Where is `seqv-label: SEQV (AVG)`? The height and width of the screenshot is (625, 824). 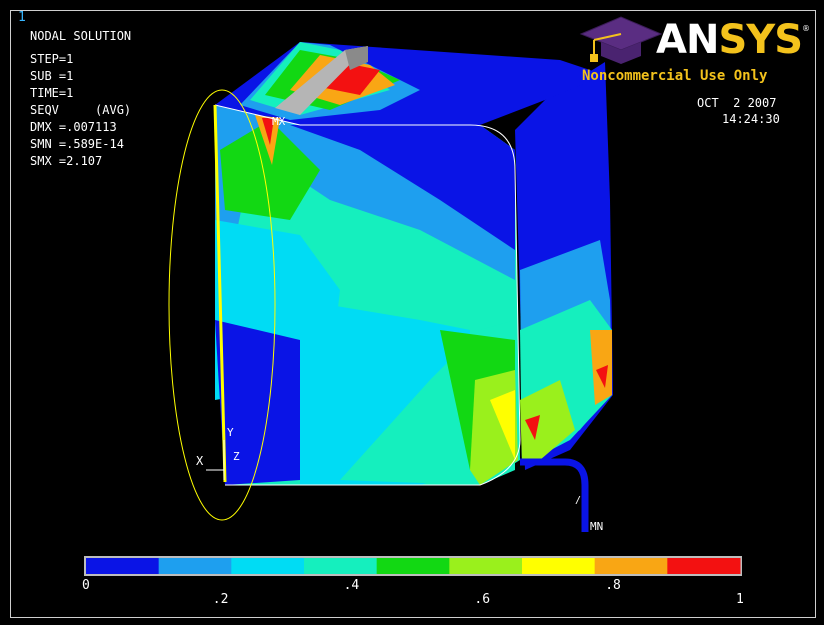 seqv-label: SEQV (AVG) is located at coordinates (81, 110).